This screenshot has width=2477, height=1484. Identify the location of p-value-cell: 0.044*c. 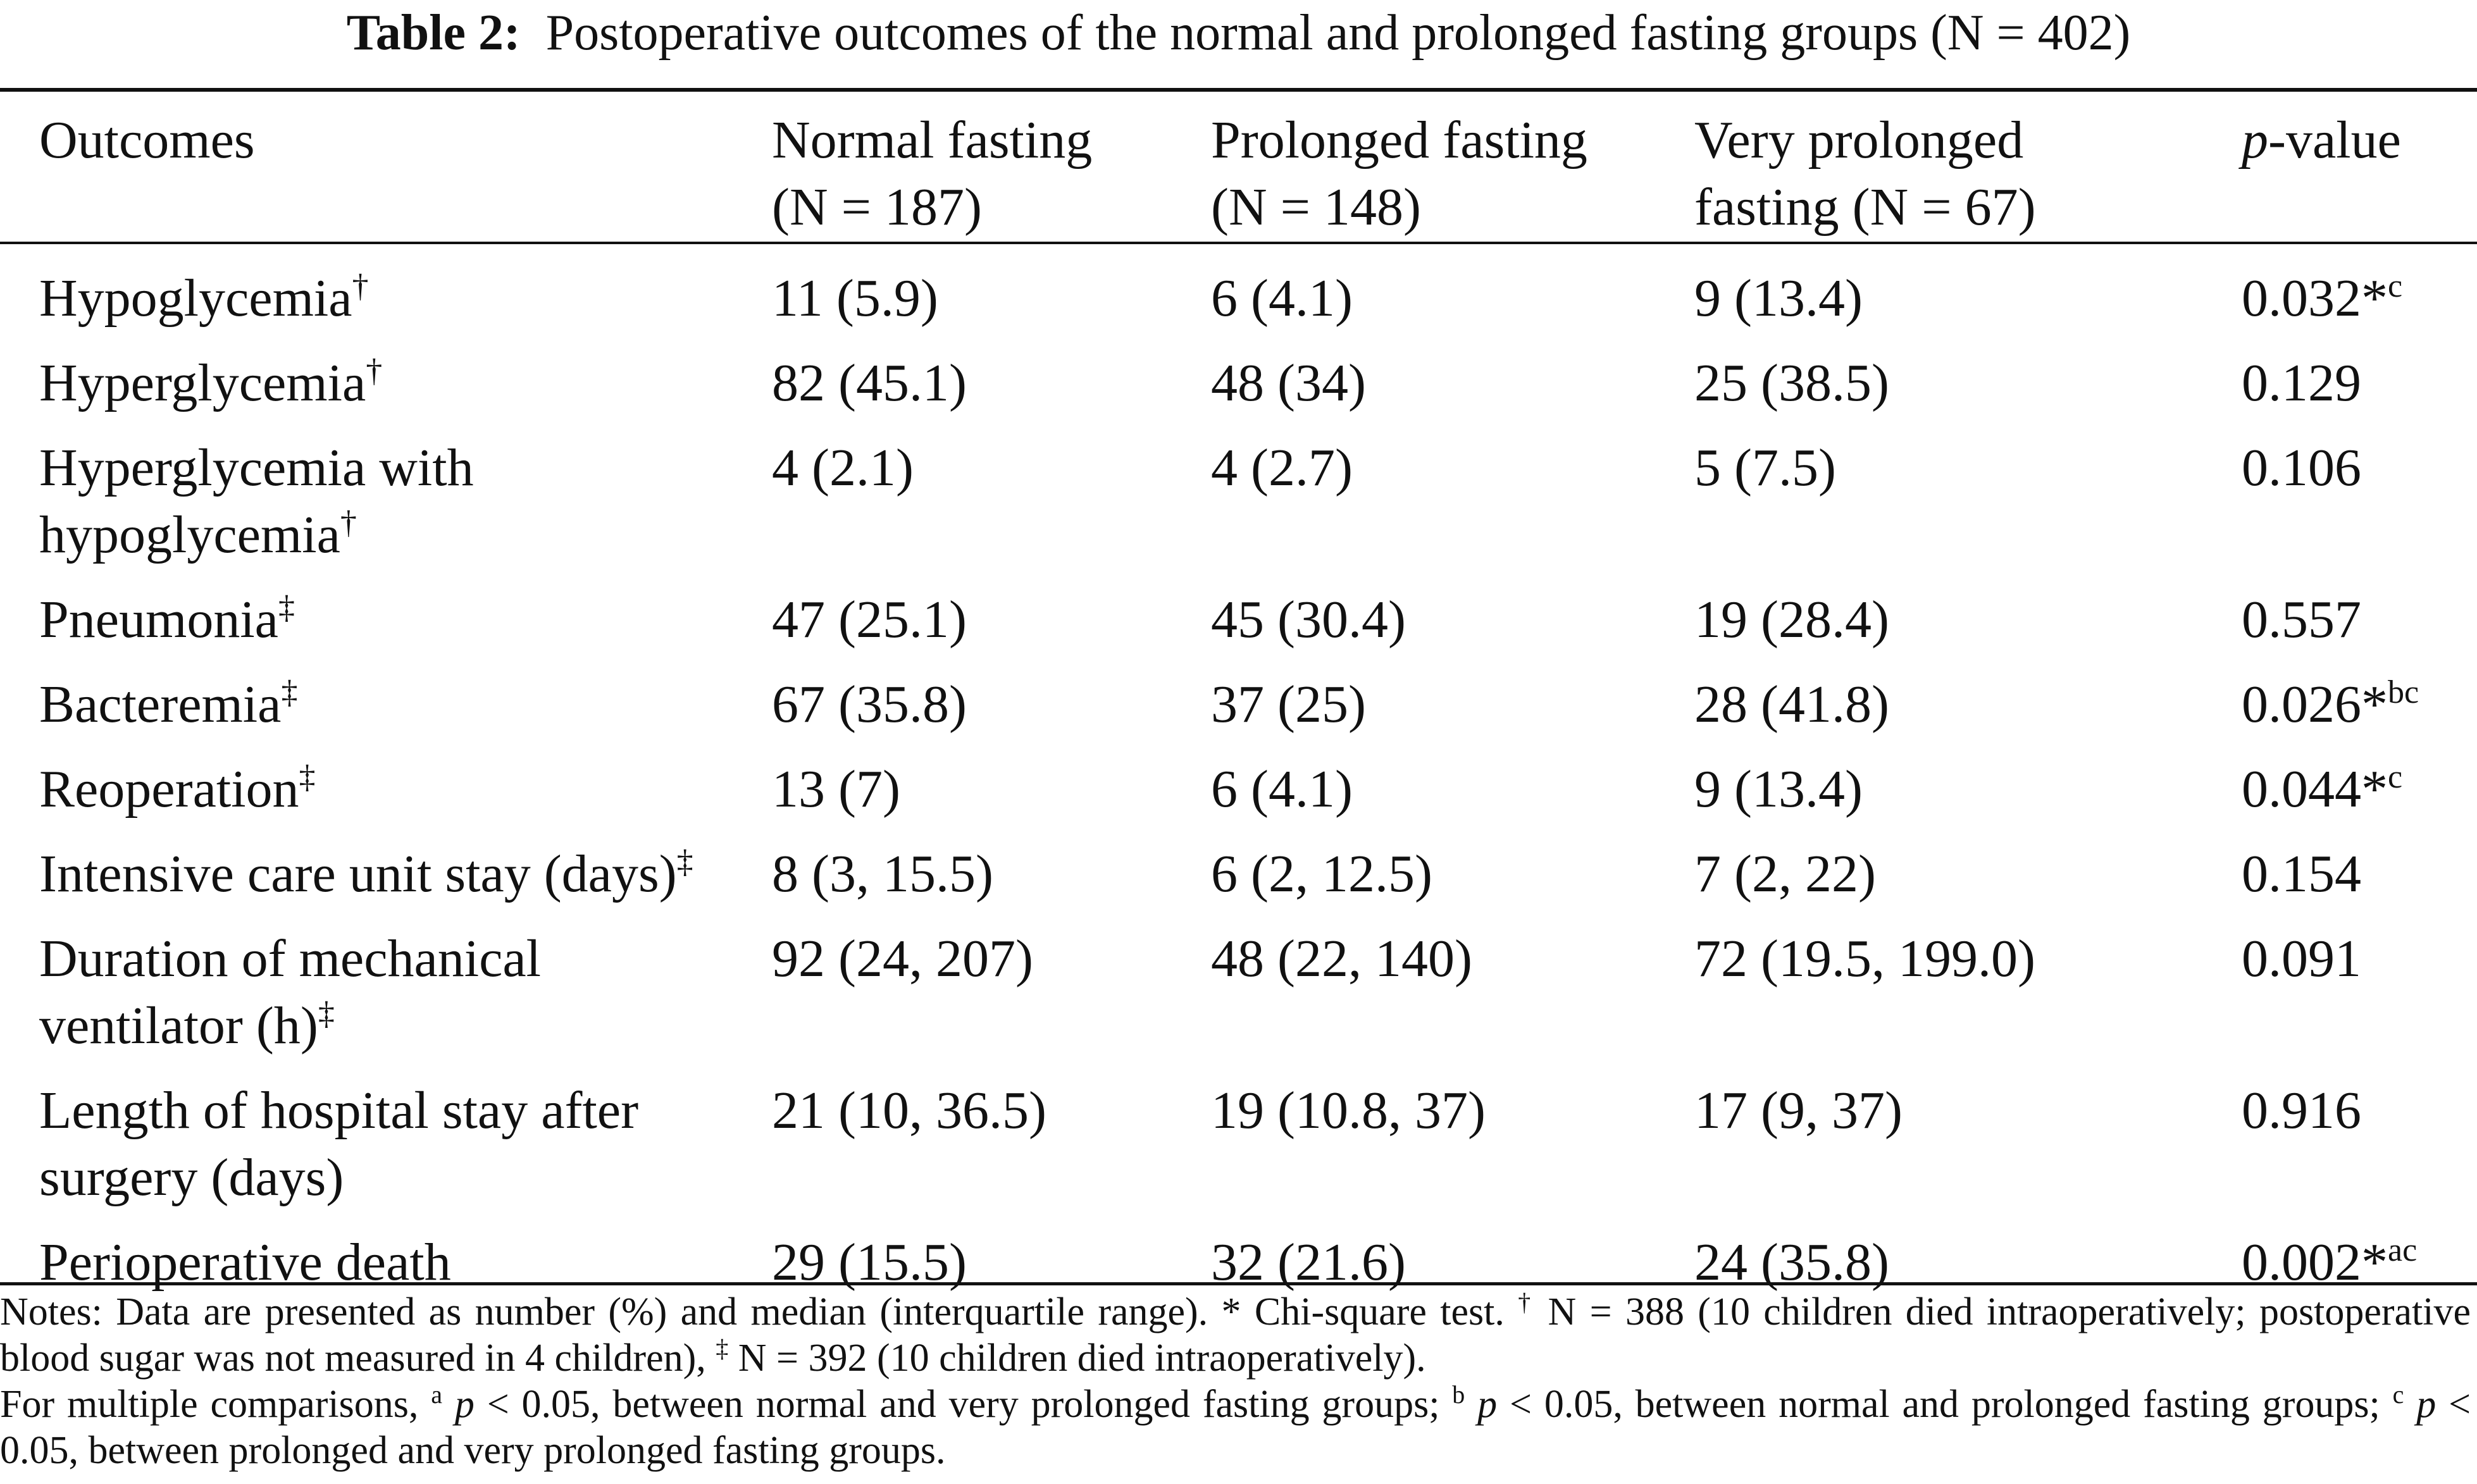
(2359, 798).